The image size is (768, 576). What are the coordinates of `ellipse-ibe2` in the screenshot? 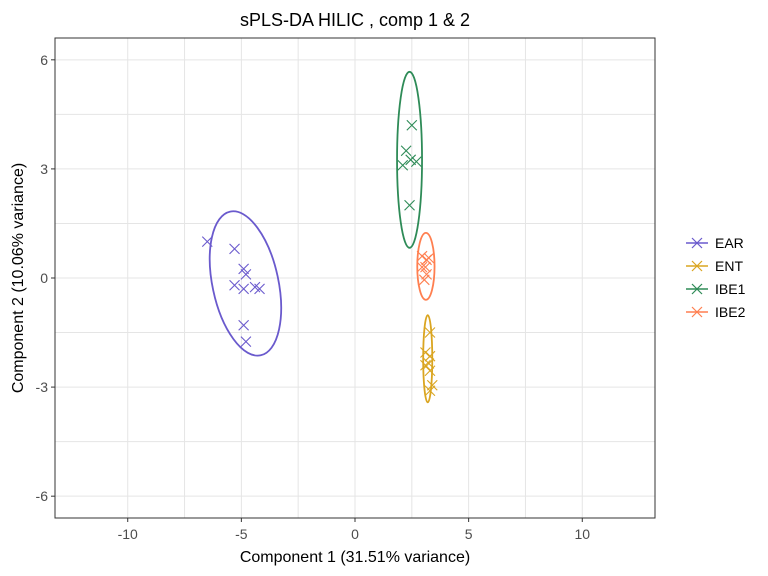 It's located at (426, 266).